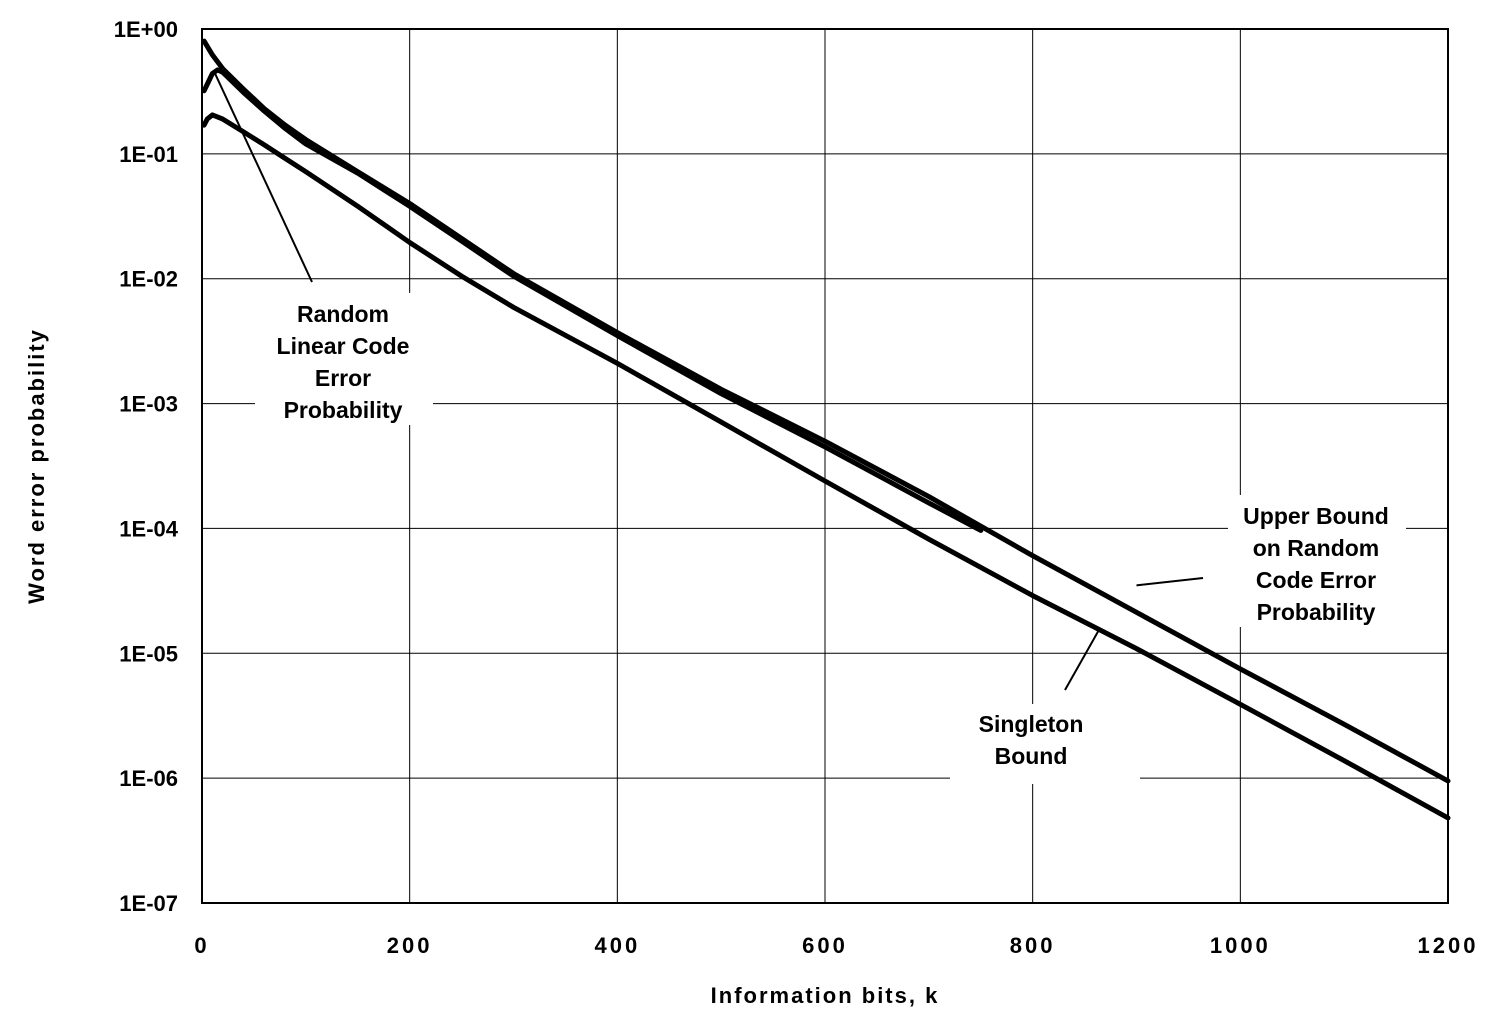 This screenshot has width=1505, height=1018. What do you see at coordinates (825, 995) in the screenshot?
I see `x-axis-label: Information bits, k` at bounding box center [825, 995].